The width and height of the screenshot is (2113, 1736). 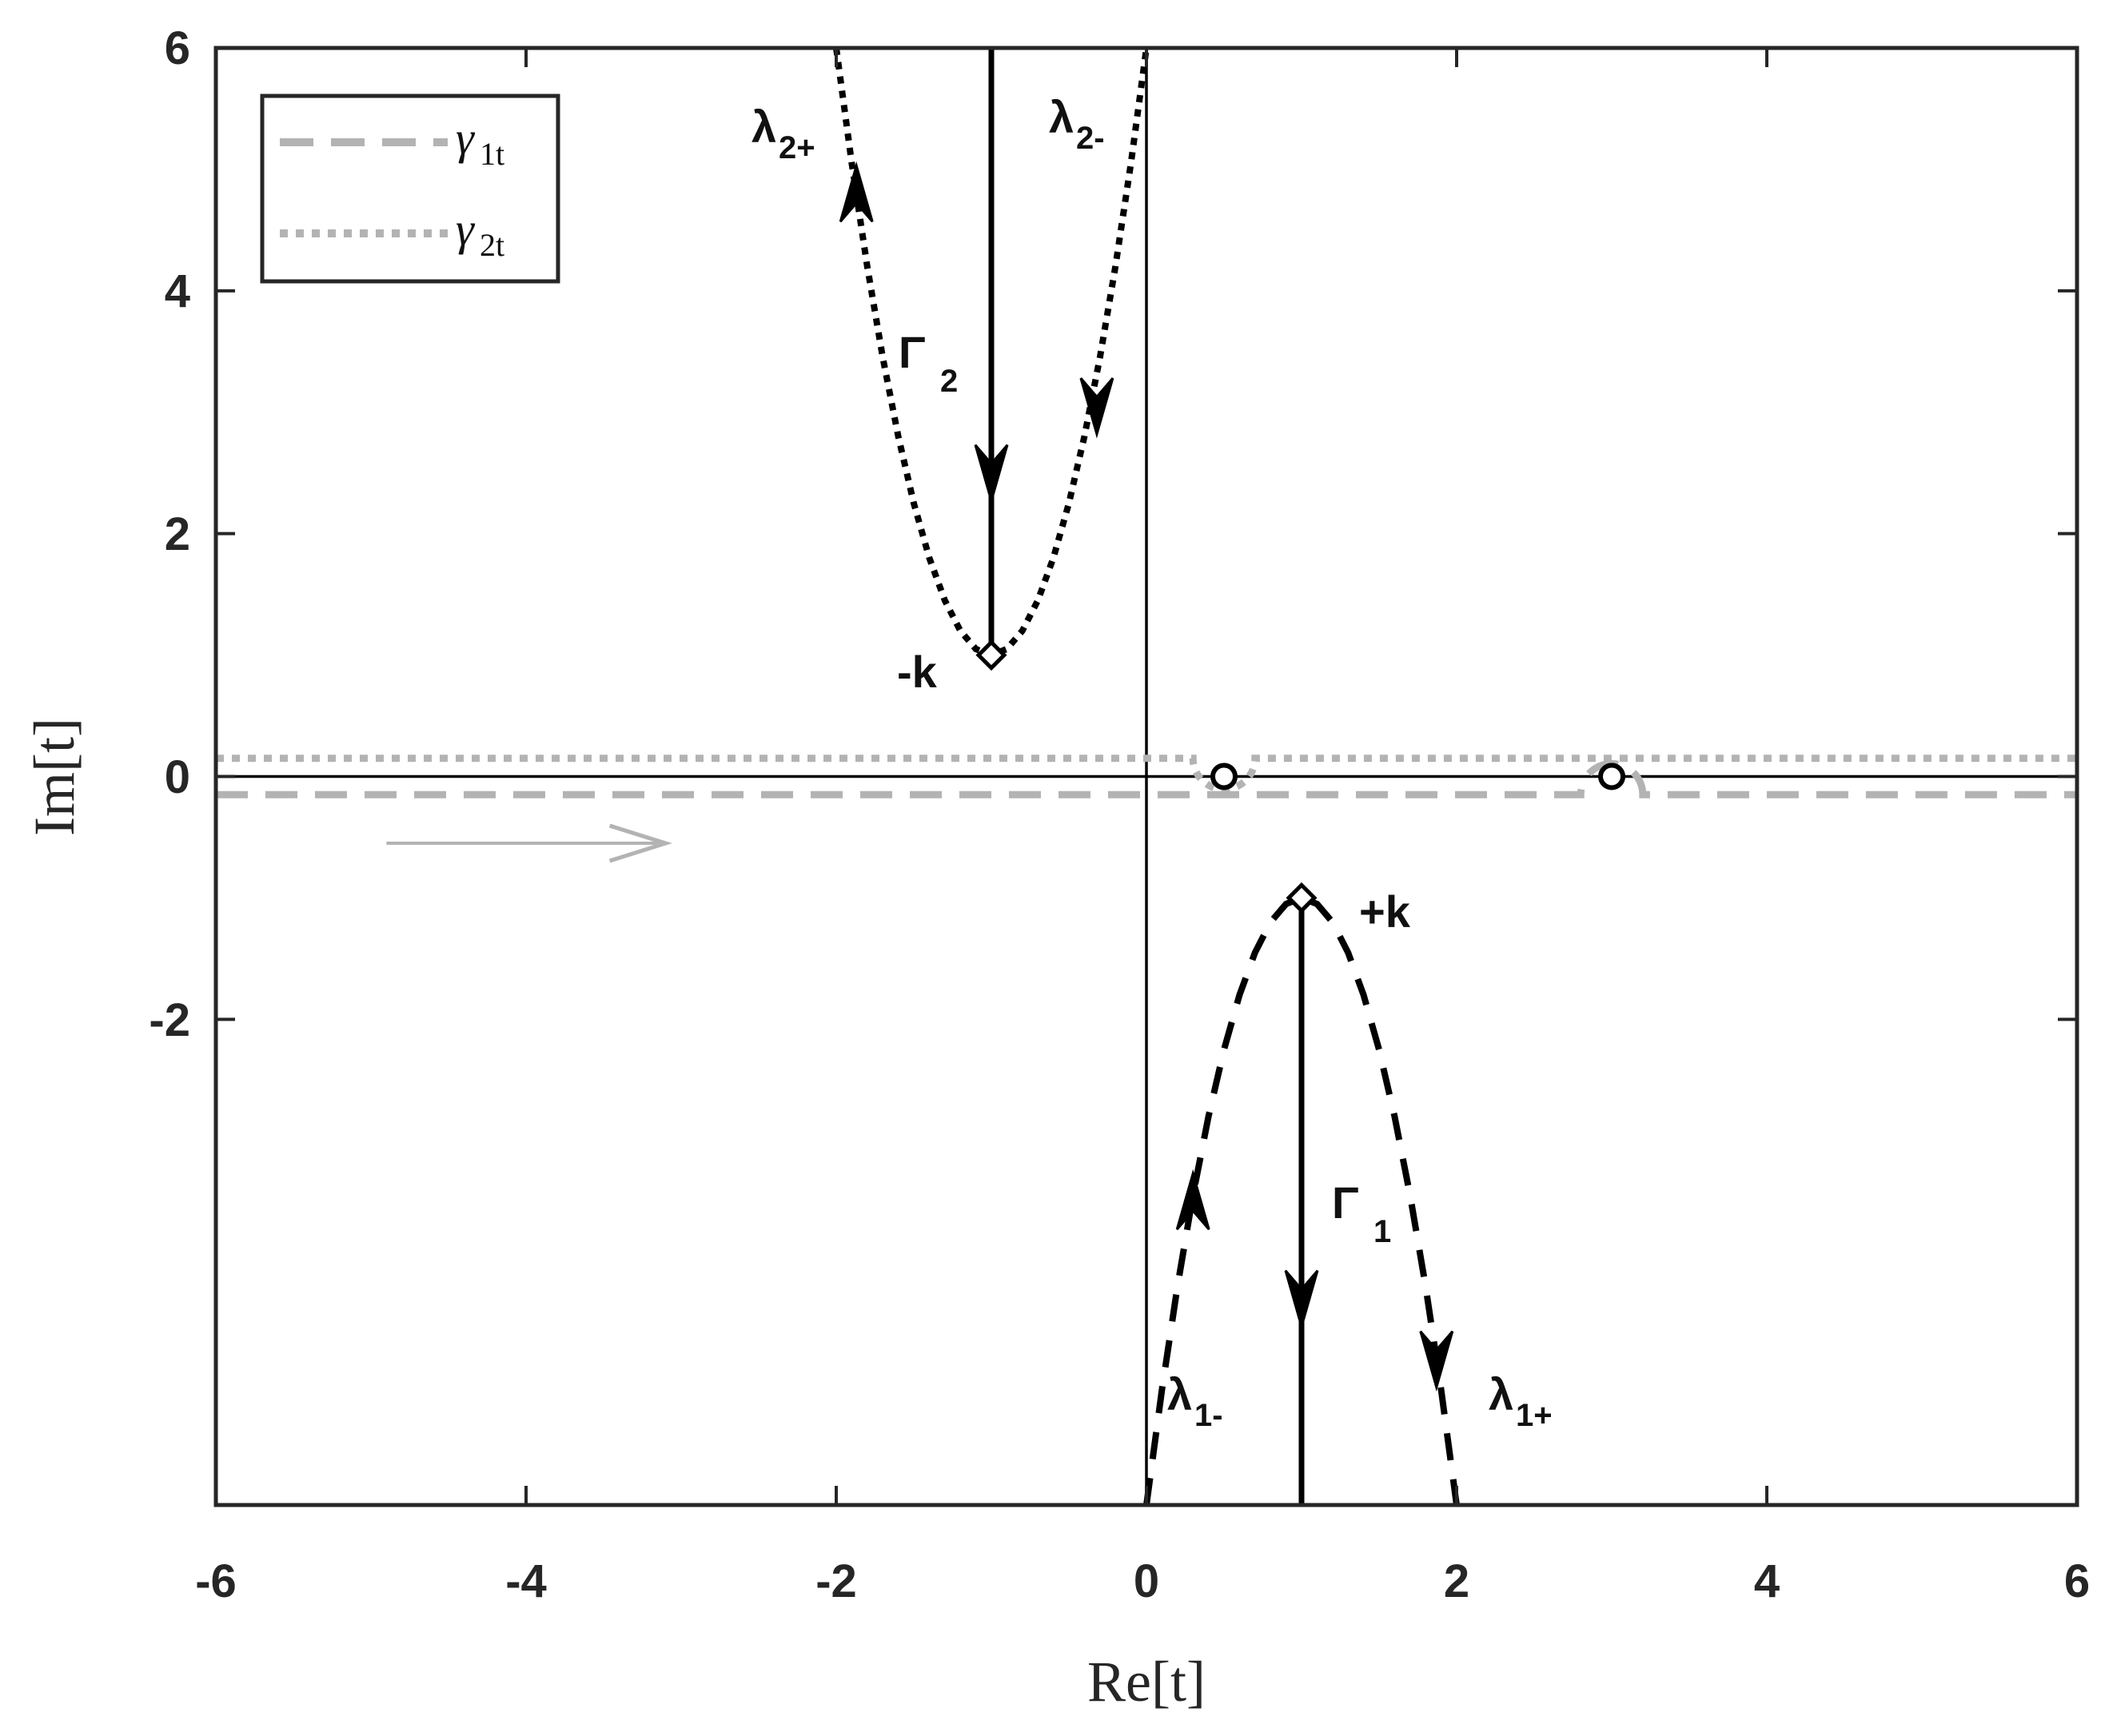 What do you see at coordinates (177, 48) in the screenshot?
I see `y-tick-label: 6` at bounding box center [177, 48].